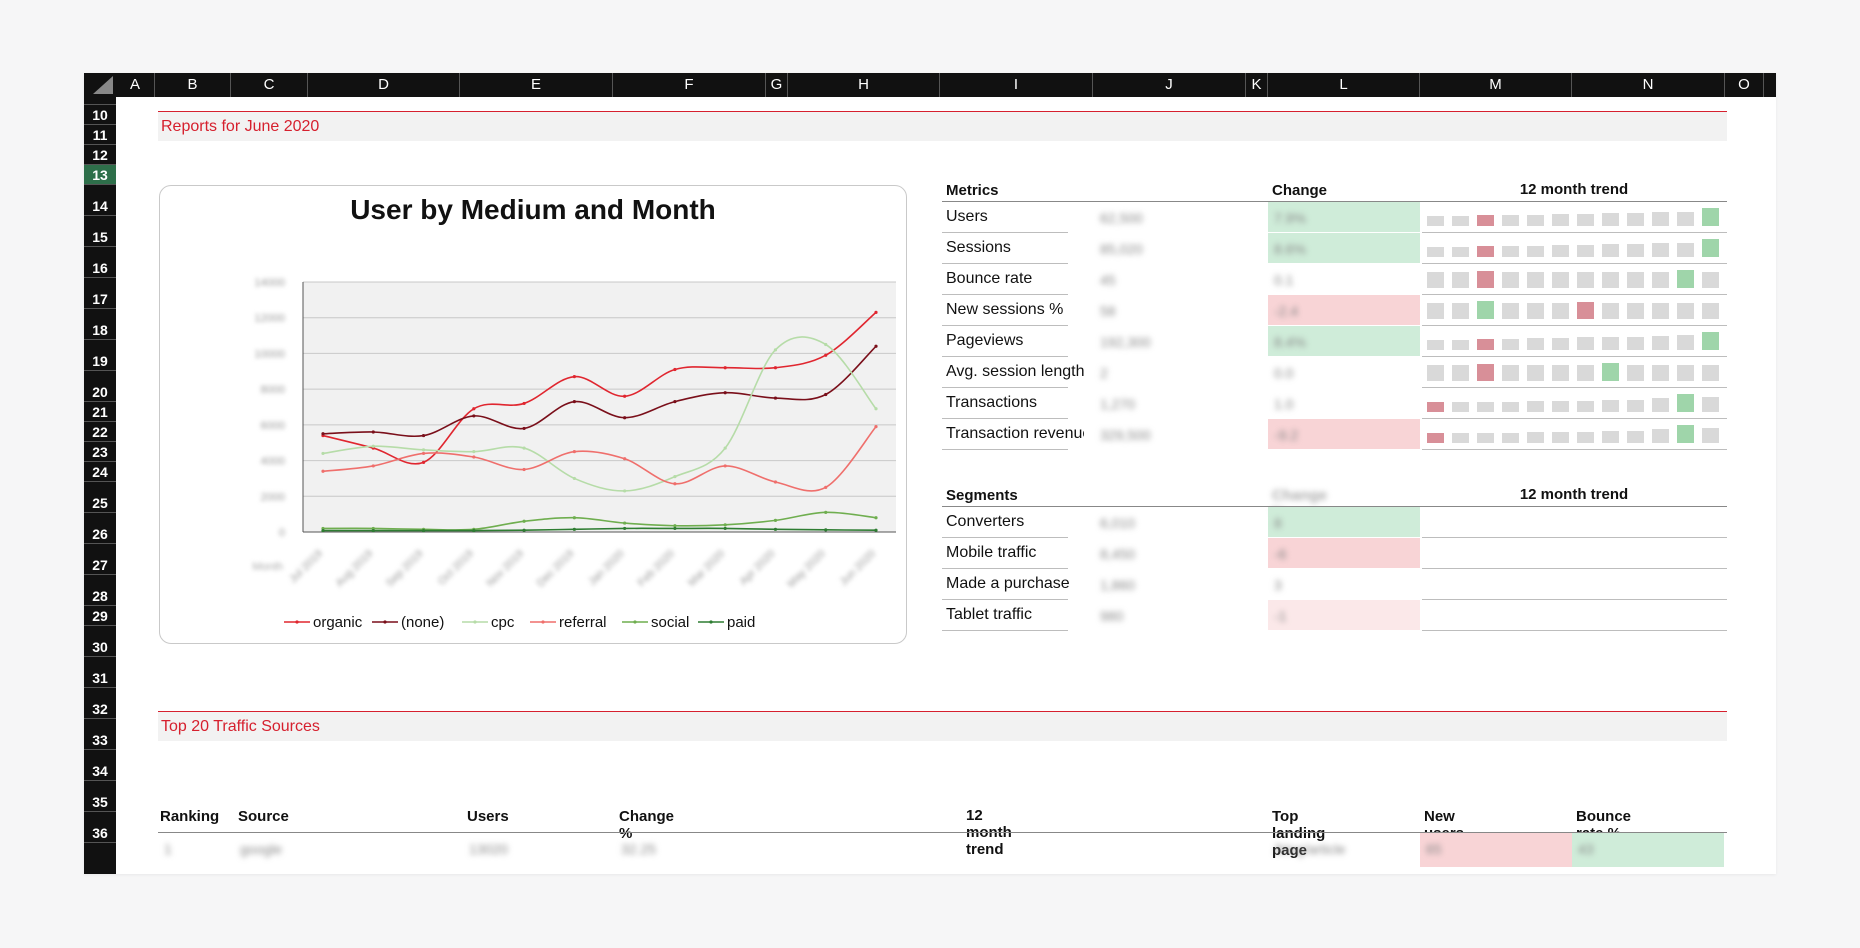 Image resolution: width=1860 pixels, height=948 pixels. Describe the element at coordinates (193, 85) in the screenshot. I see `column-header-b: B` at that location.